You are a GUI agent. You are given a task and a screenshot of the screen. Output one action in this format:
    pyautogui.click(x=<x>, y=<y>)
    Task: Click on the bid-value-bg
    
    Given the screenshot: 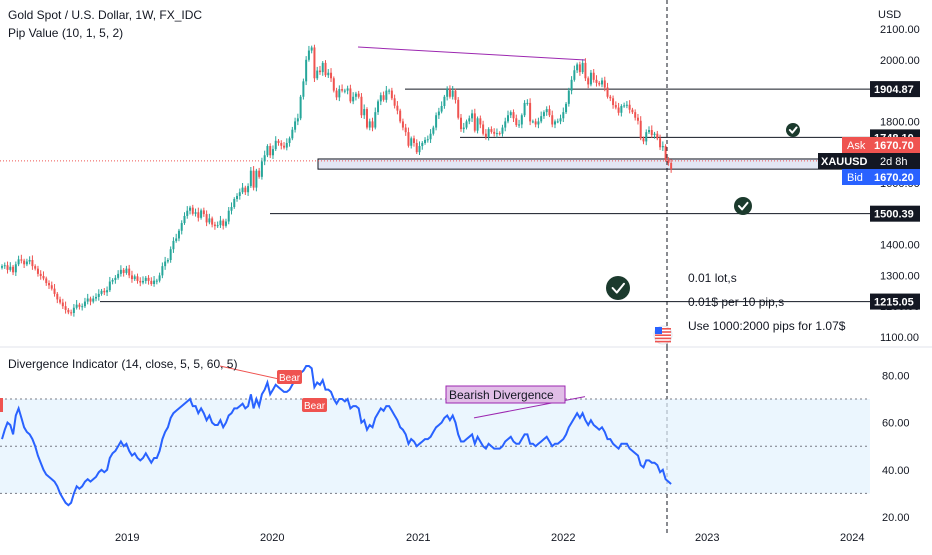 What is the action you would take?
    pyautogui.click(x=895, y=177)
    